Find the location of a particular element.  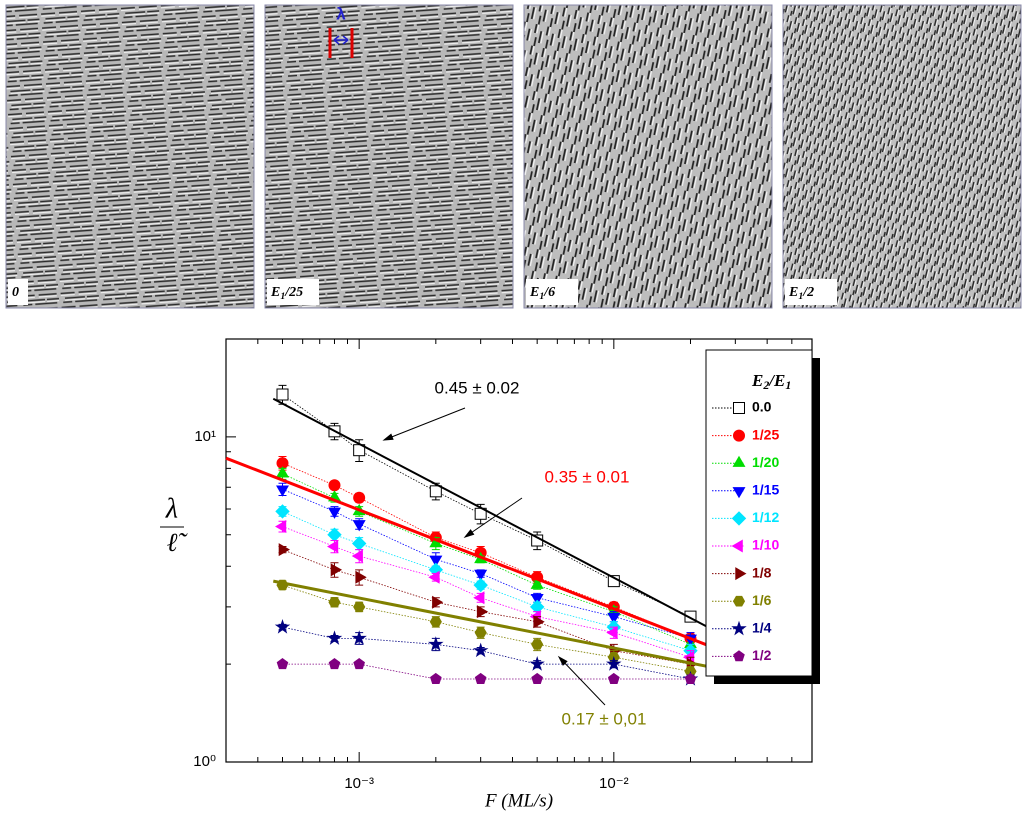

legend-label: 1/10 is located at coordinates (765, 545).